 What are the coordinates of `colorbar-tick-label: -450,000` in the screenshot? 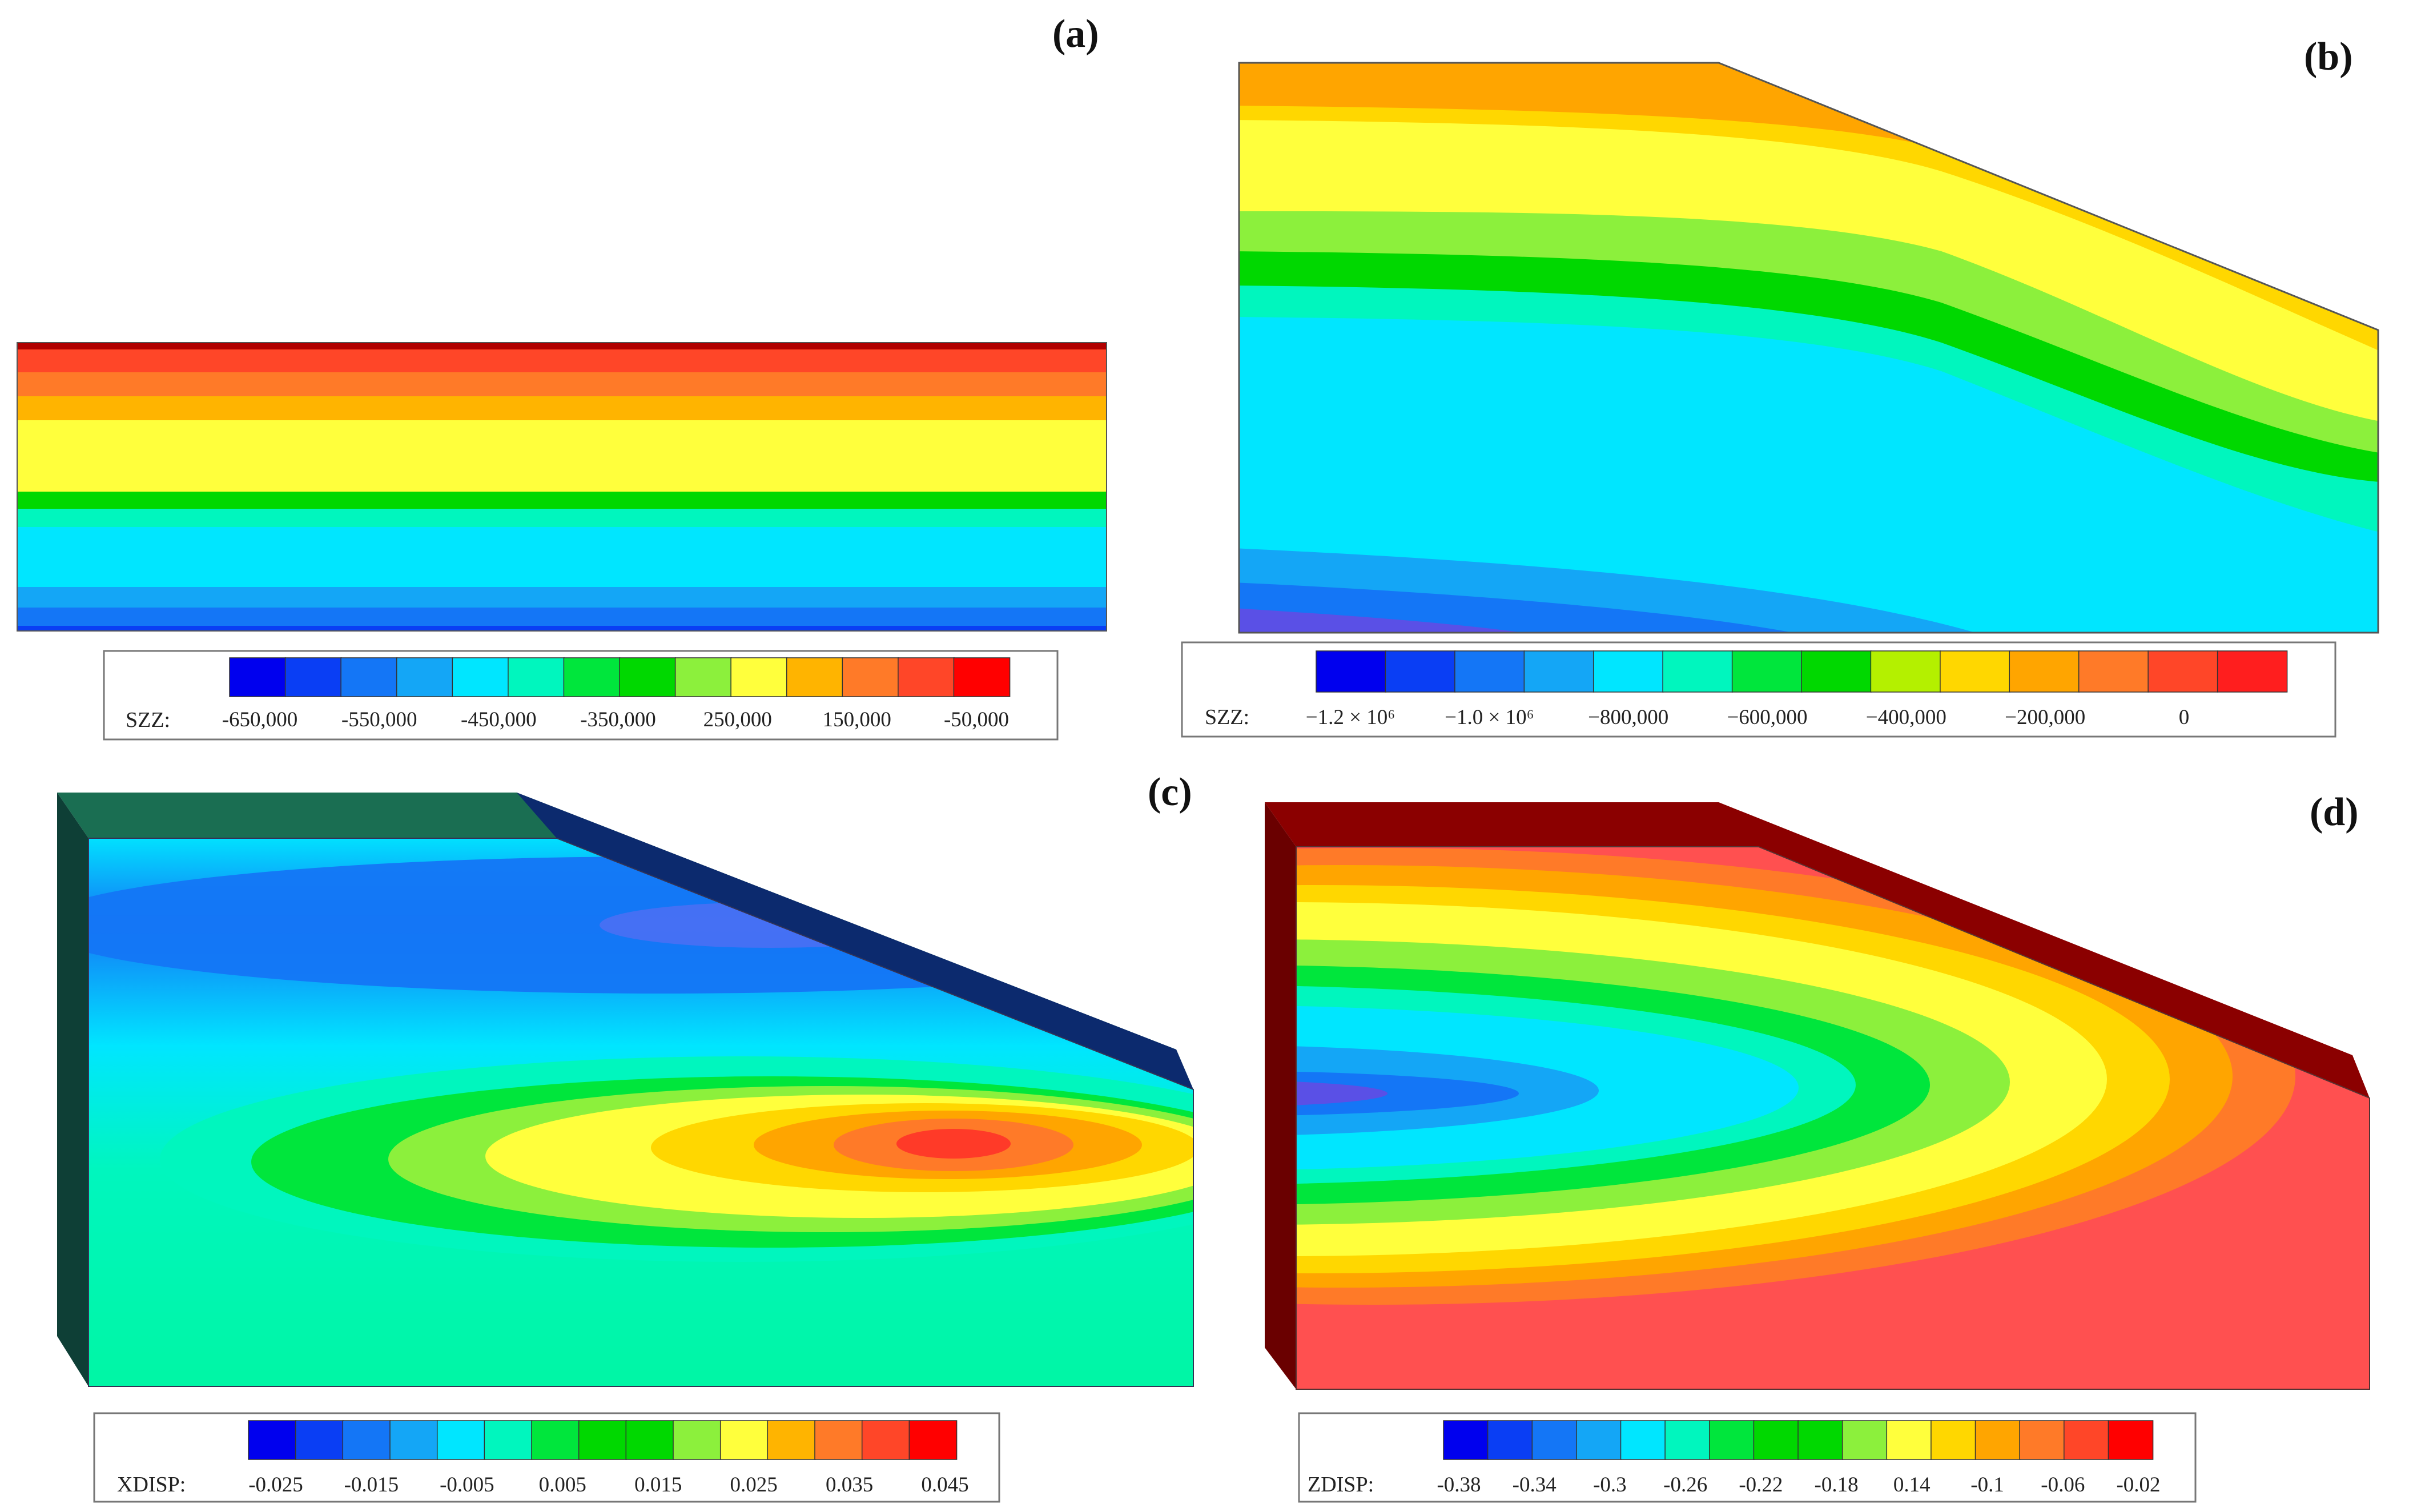 It's located at (499, 719).